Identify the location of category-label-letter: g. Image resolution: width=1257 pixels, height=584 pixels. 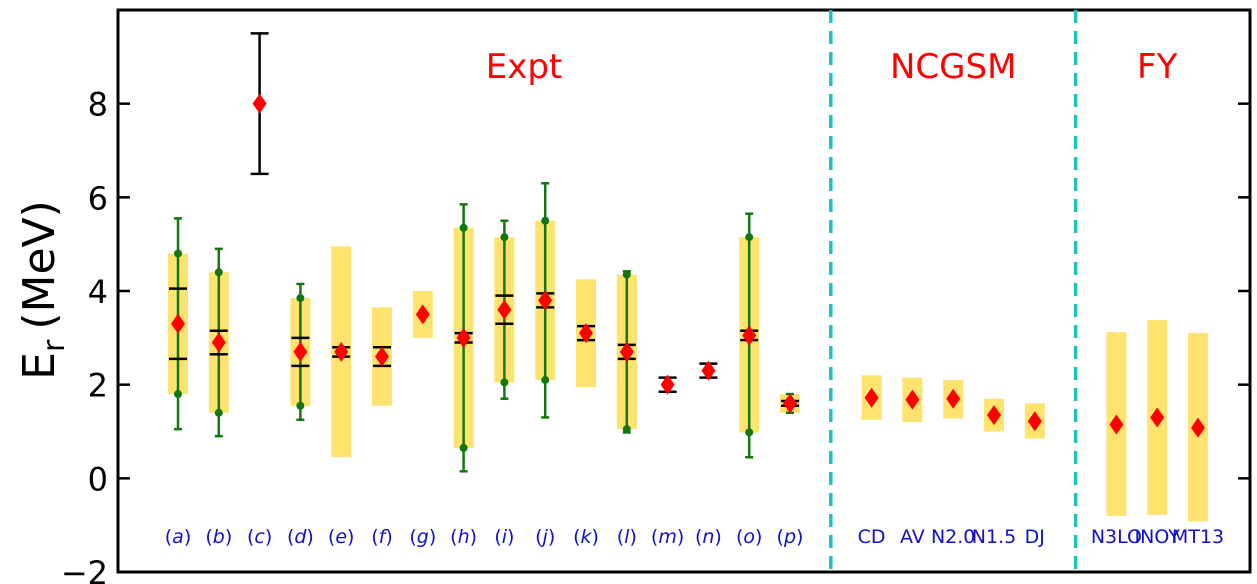
(423, 537).